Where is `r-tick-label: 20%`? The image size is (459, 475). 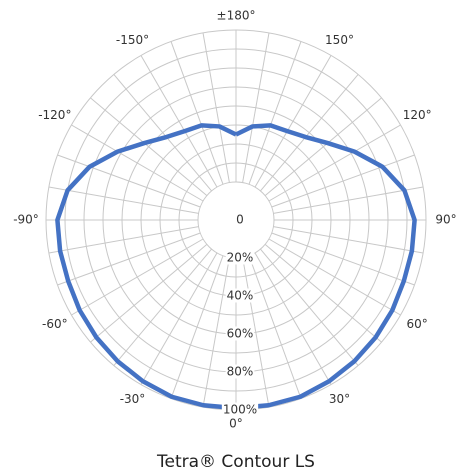 r-tick-label: 20% is located at coordinates (240, 258).